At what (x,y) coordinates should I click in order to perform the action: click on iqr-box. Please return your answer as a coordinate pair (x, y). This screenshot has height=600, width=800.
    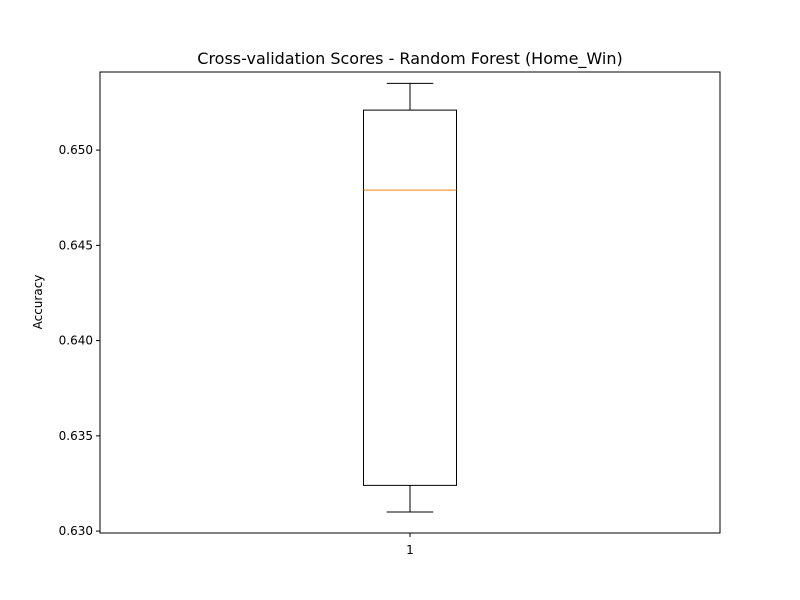
    Looking at the image, I should click on (410, 297).